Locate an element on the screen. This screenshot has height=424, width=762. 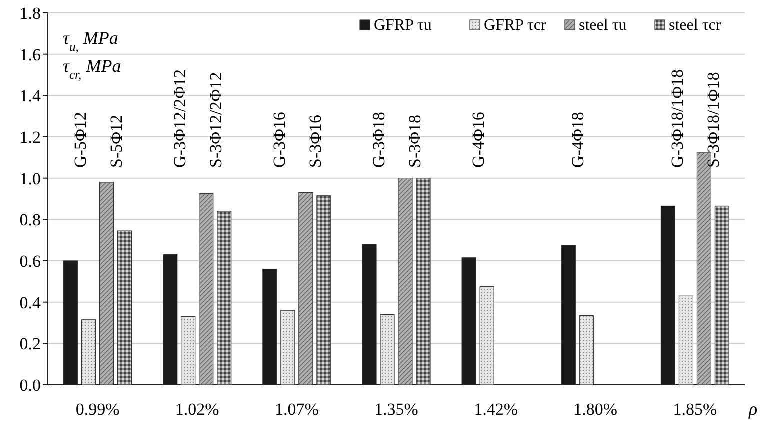
x-tick-label: 1.35% is located at coordinates (396, 409).